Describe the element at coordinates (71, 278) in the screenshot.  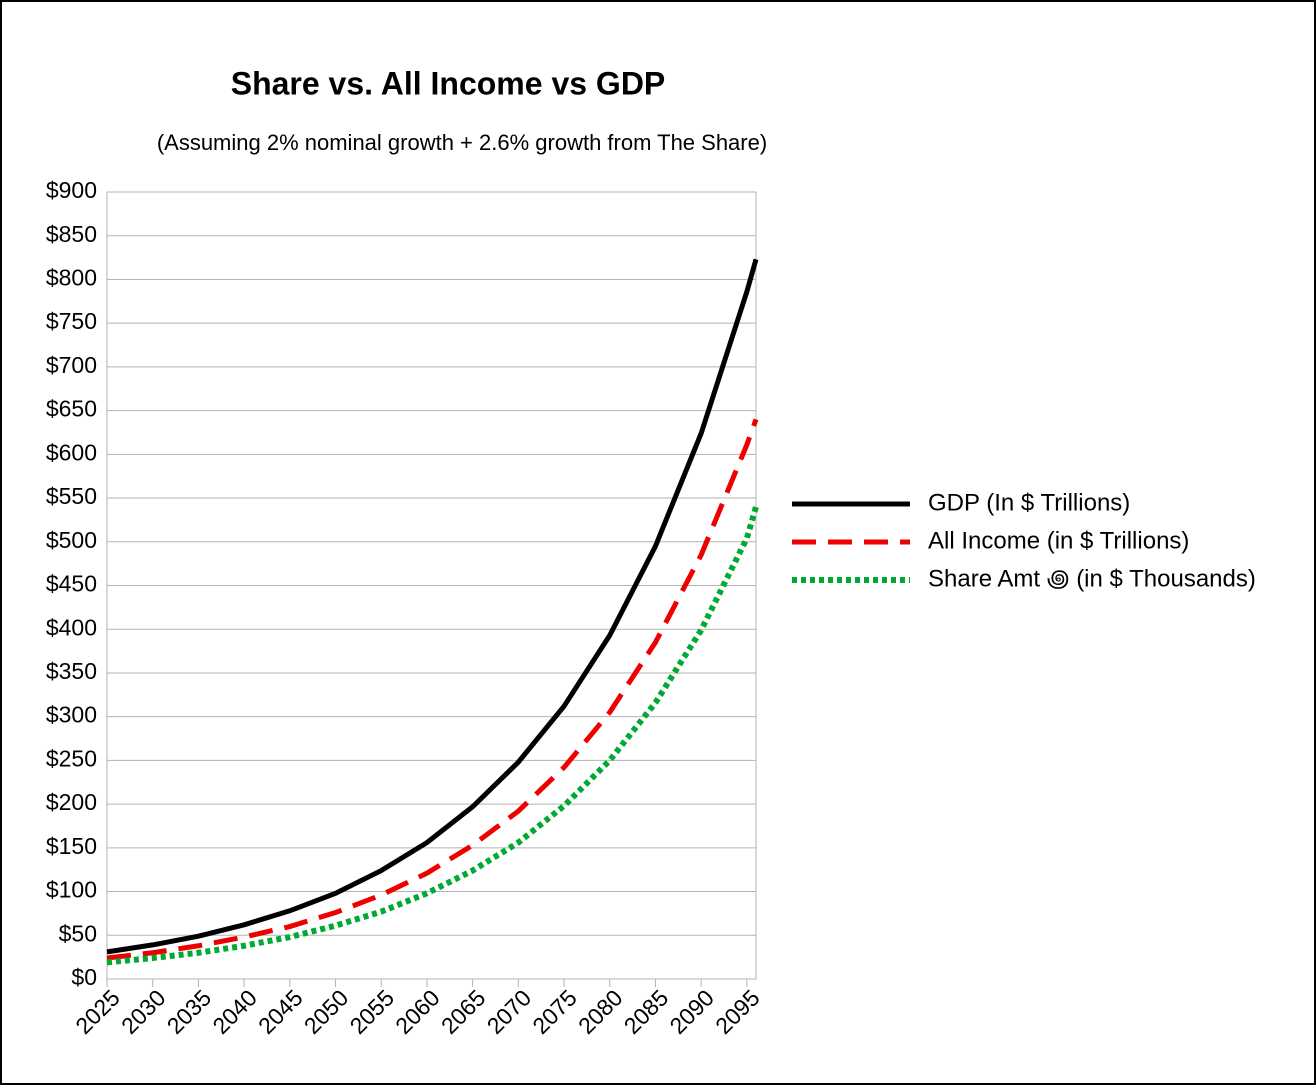
I see `y-tick-label: $800` at that location.